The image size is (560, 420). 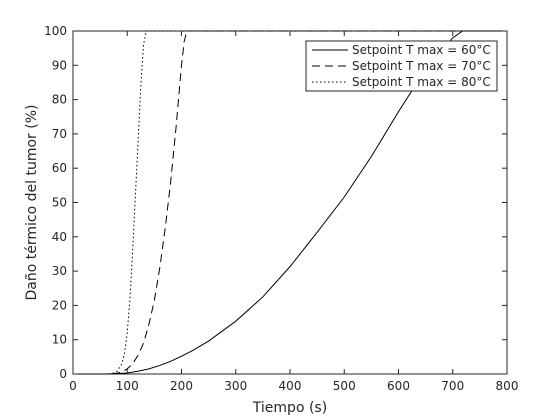 I want to click on y-tick-label: 10, so click(x=59, y=340).